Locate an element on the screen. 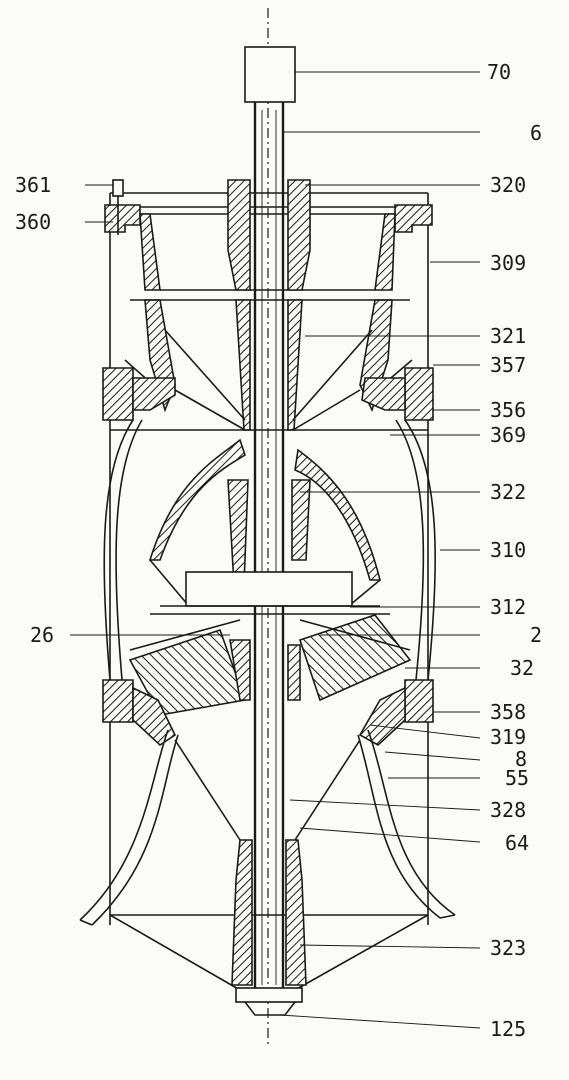 The width and height of the screenshot is (569, 1080). middle-flange is located at coordinates (268, 394).